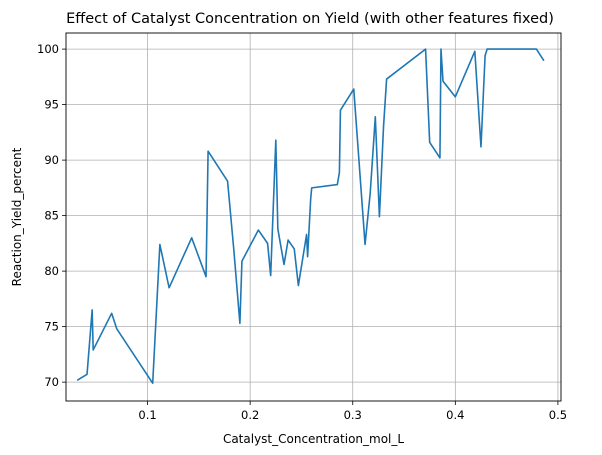  I want to click on y-axis-label: Reaction_Yield_percent, so click(17, 216).